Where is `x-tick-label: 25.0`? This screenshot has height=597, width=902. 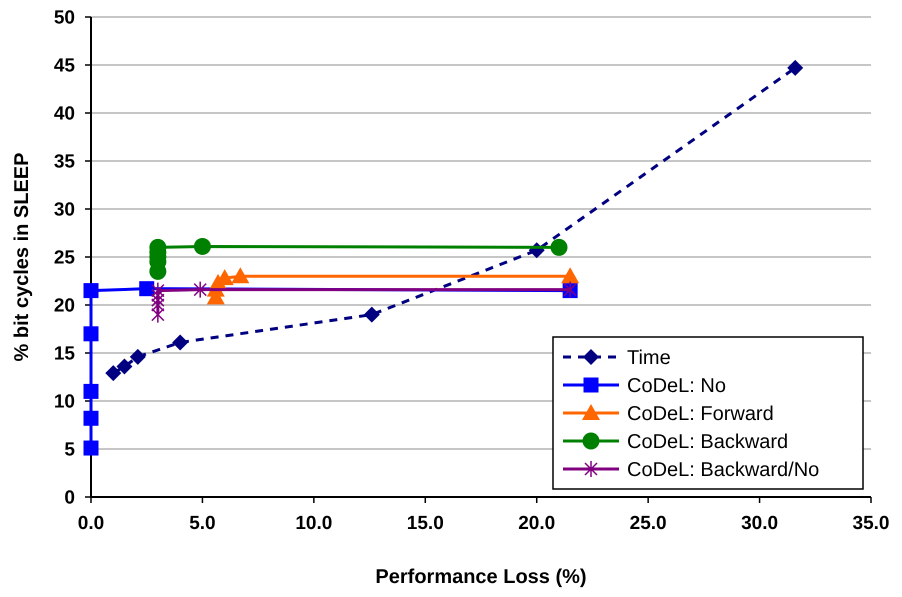 x-tick-label: 25.0 is located at coordinates (648, 523).